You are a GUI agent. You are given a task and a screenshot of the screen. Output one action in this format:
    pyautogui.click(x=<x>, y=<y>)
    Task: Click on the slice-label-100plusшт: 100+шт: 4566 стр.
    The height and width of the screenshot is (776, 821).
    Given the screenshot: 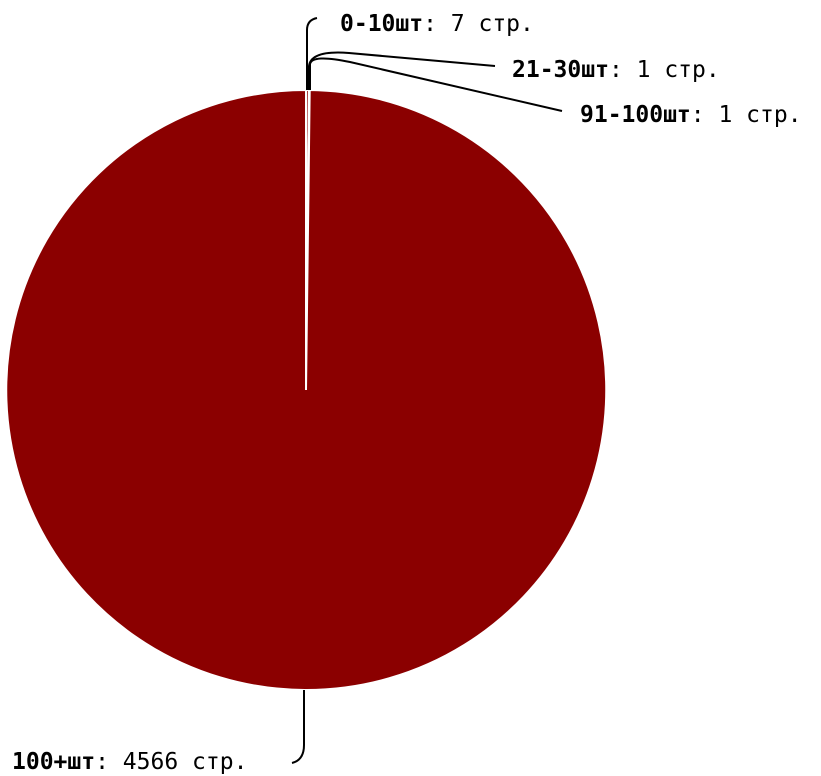 What is the action you would take?
    pyautogui.click(x=129, y=762)
    